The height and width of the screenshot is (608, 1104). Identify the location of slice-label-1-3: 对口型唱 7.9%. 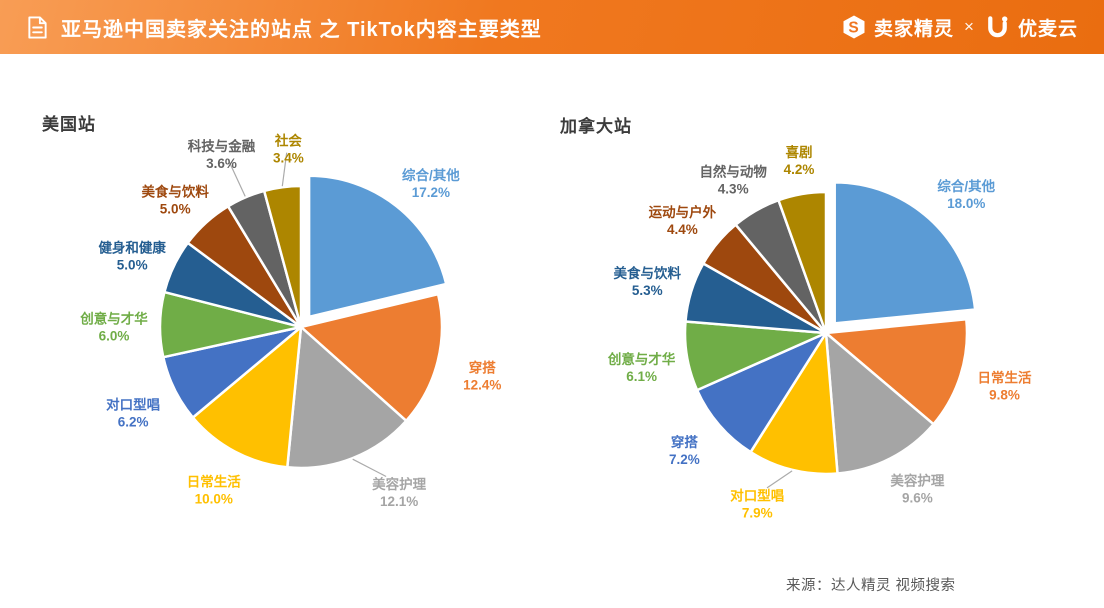
(757, 504).